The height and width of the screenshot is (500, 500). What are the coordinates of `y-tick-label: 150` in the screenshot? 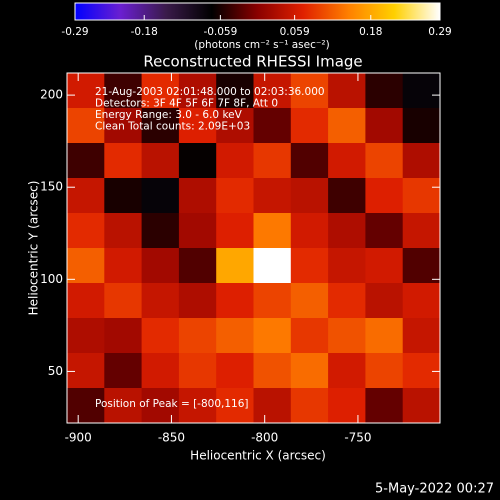 It's located at (51, 187).